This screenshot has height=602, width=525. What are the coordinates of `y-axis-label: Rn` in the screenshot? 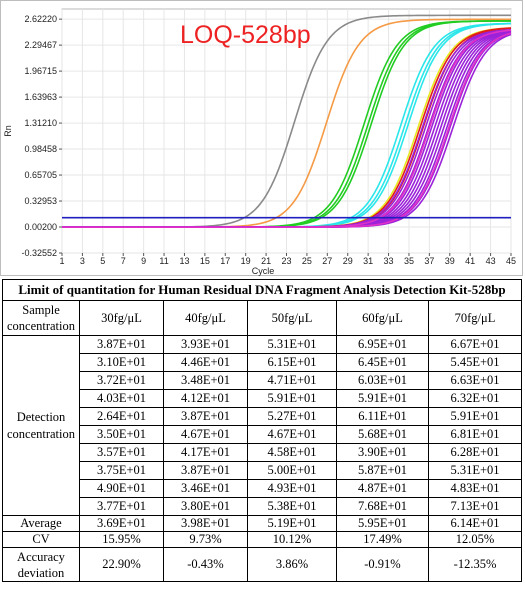 It's located at (8, 131).